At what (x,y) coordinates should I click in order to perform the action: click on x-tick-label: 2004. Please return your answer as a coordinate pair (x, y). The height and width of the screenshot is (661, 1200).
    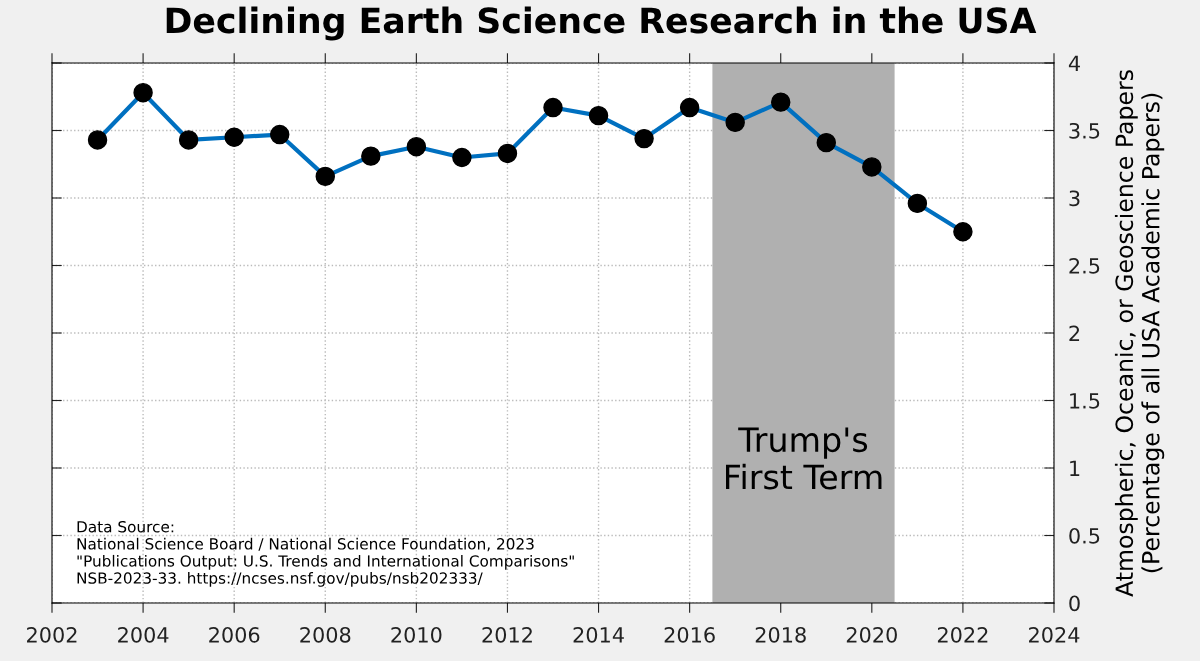
    Looking at the image, I should click on (143, 634).